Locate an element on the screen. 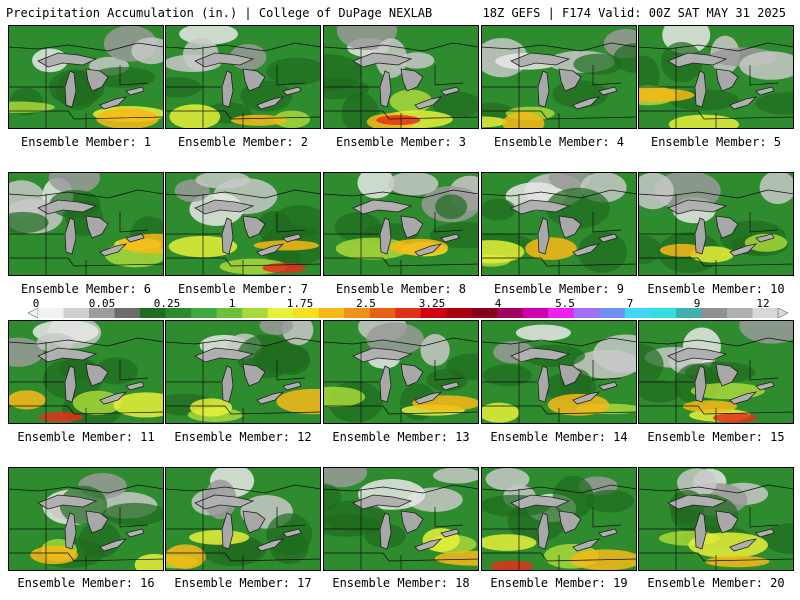 The image size is (800, 600). ensemble-member-label: Ensemble Member: 4 is located at coordinates (559, 142).